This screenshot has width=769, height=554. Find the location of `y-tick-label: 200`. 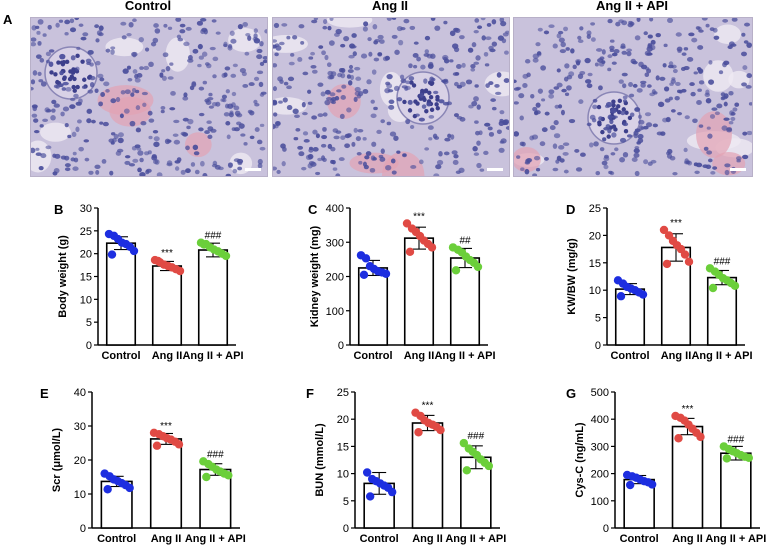

y-tick-label: 200 is located at coordinates (335, 278).